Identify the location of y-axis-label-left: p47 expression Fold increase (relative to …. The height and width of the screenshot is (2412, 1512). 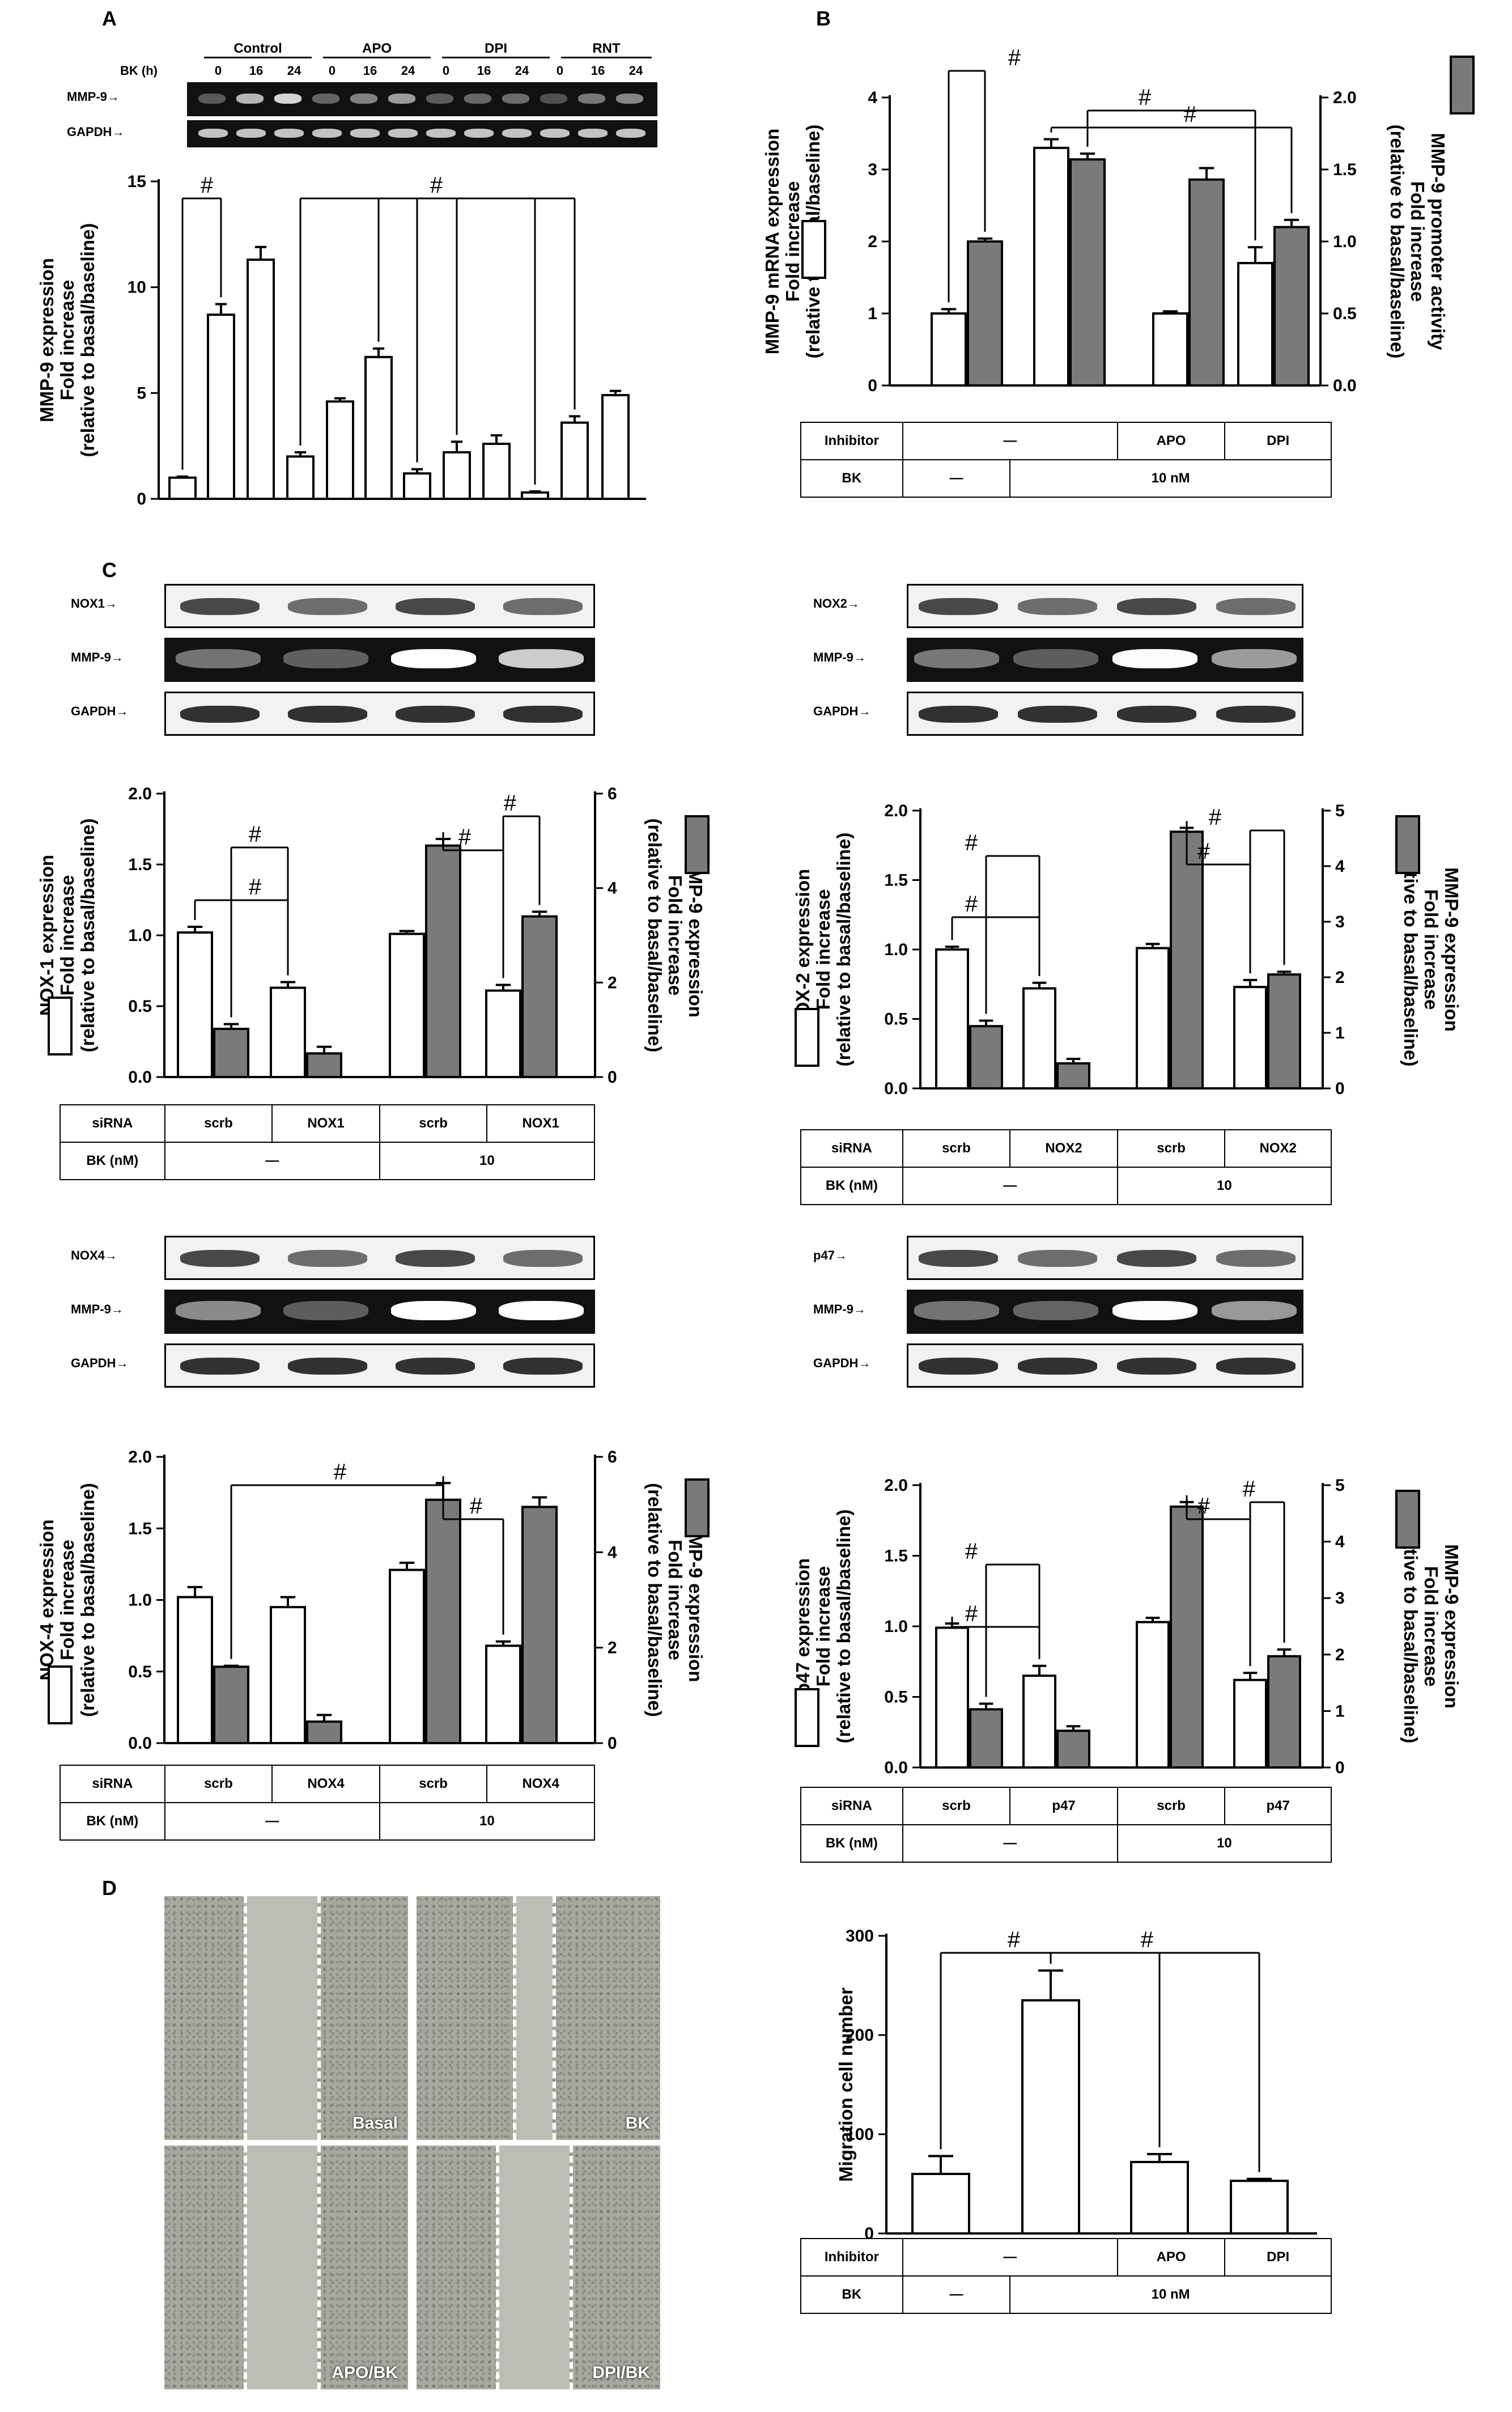
(823, 1627).